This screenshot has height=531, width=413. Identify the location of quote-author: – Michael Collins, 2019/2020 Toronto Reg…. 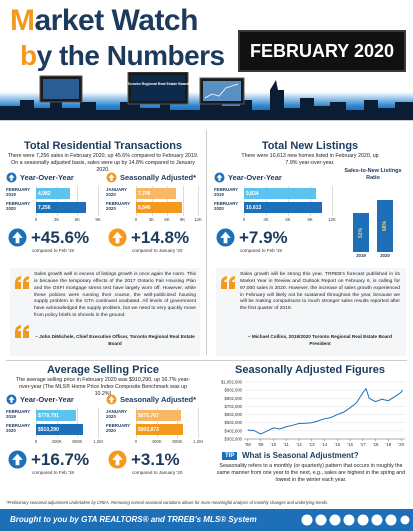
(320, 340).